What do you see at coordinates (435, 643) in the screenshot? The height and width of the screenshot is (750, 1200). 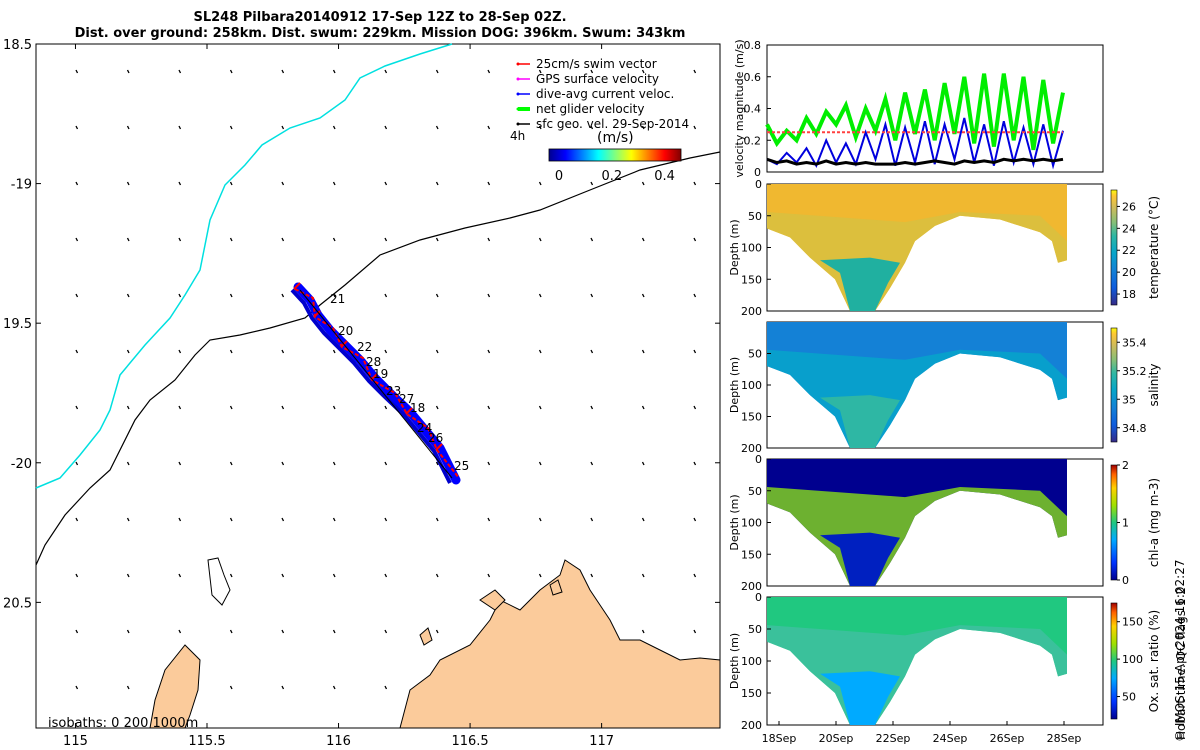 I see `land-mass` at bounding box center [435, 643].